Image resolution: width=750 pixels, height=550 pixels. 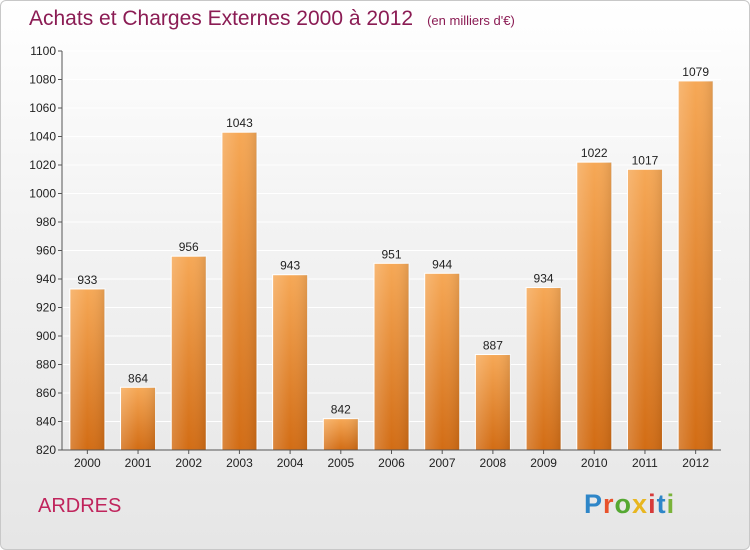 I want to click on y-tick-label: 1060, so click(x=42, y=108).